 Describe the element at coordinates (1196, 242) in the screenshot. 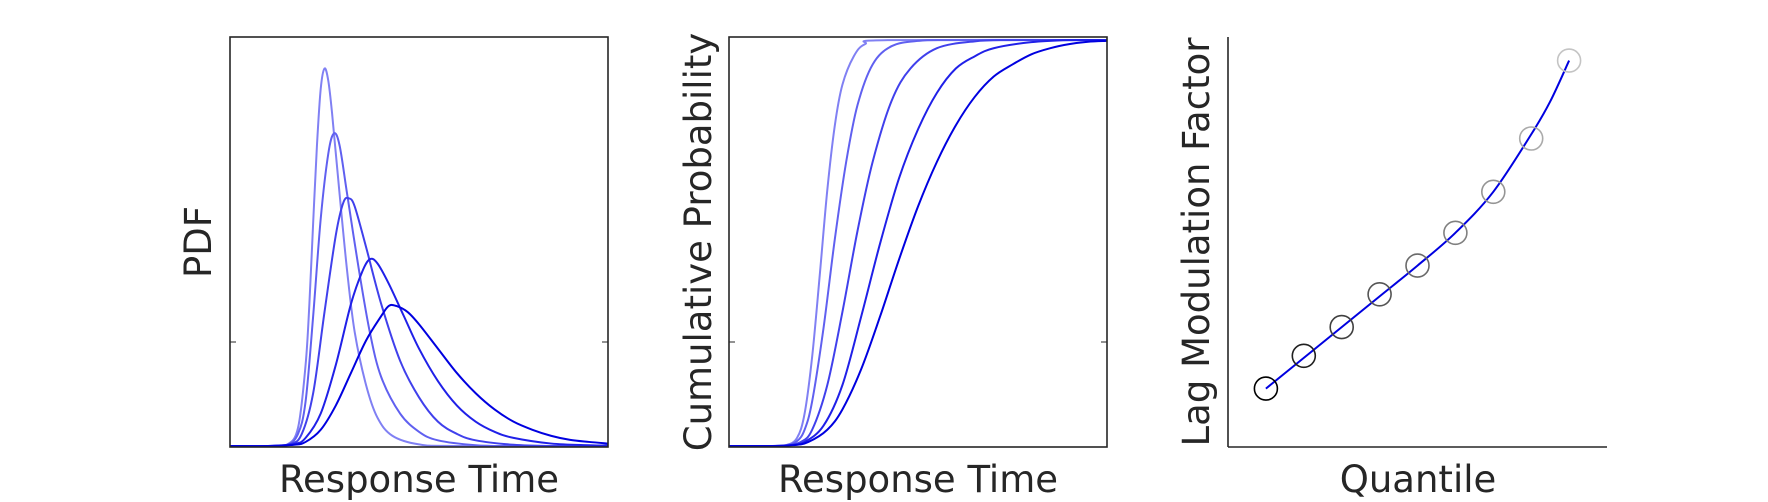

I see `lag-y-axis-label: Lag Modulation Factor` at that location.